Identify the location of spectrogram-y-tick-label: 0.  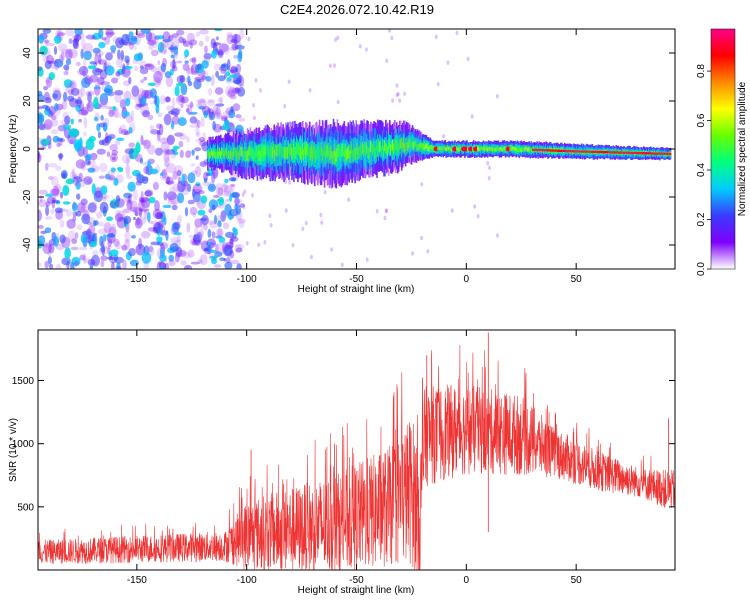
(27, 149).